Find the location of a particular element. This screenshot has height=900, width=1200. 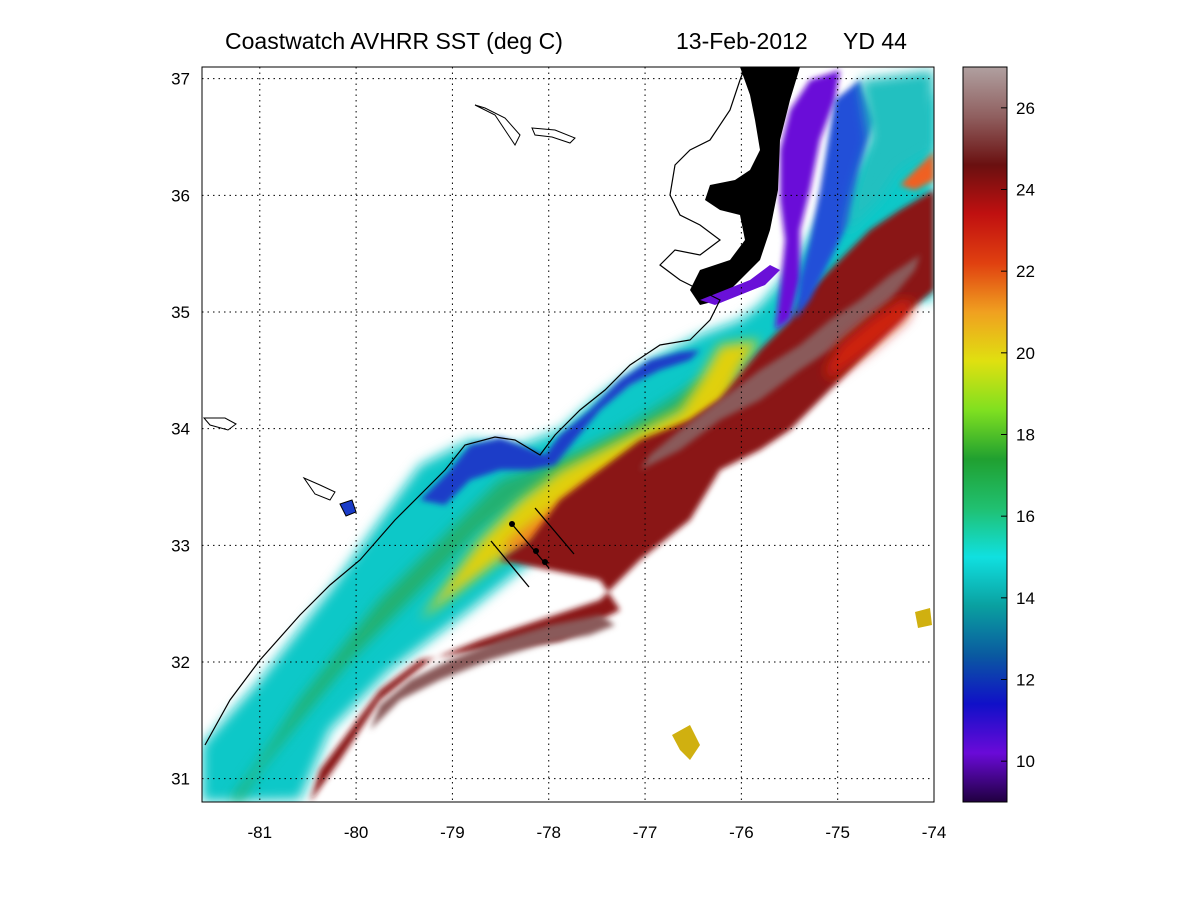

lat-tick-label: 34 is located at coordinates (180, 429).